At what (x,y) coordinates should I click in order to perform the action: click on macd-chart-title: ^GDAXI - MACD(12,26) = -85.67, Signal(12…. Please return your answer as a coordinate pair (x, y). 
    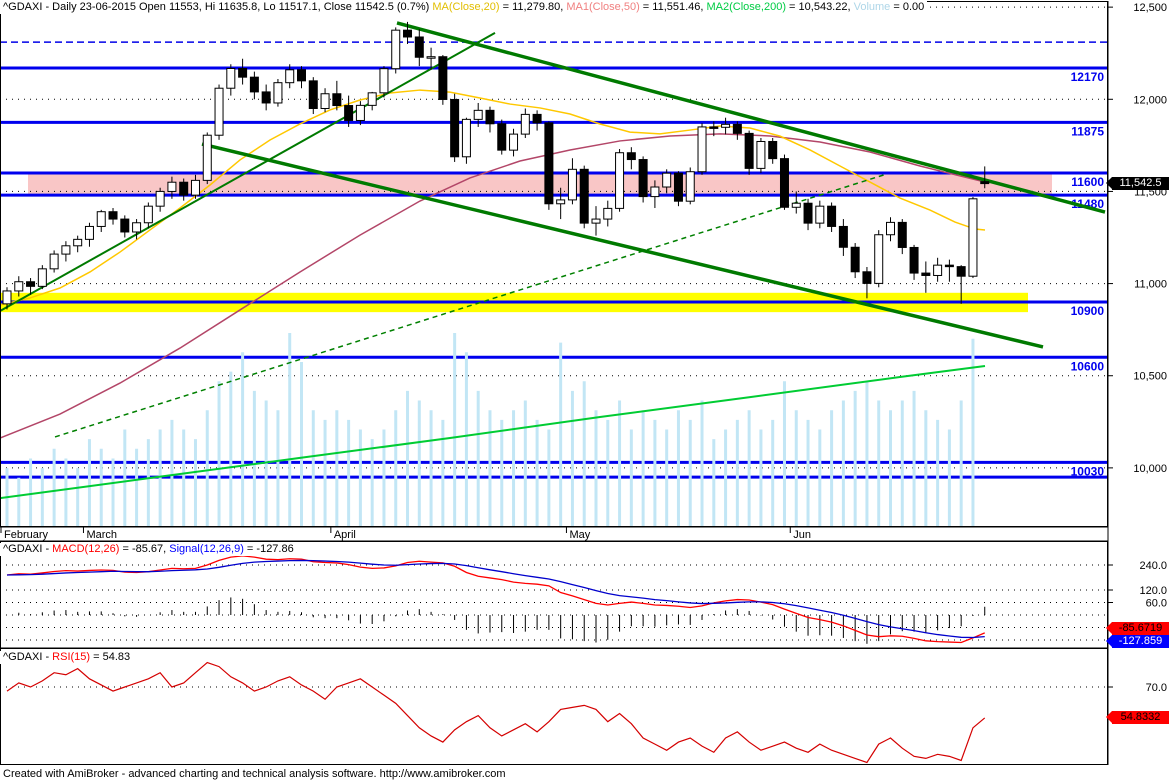
    Looking at the image, I should click on (148, 549).